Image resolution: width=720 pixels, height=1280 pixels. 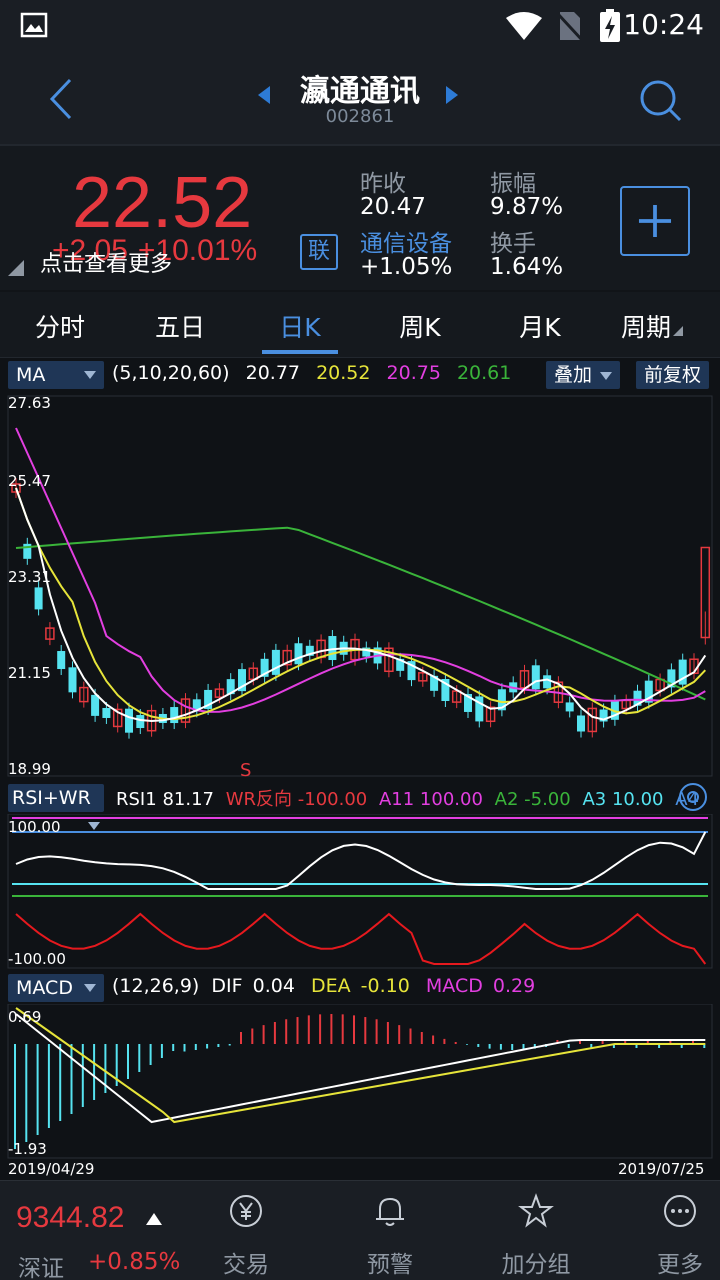 What do you see at coordinates (396, 799) in the screenshot?
I see `a1-label: A11` at bounding box center [396, 799].